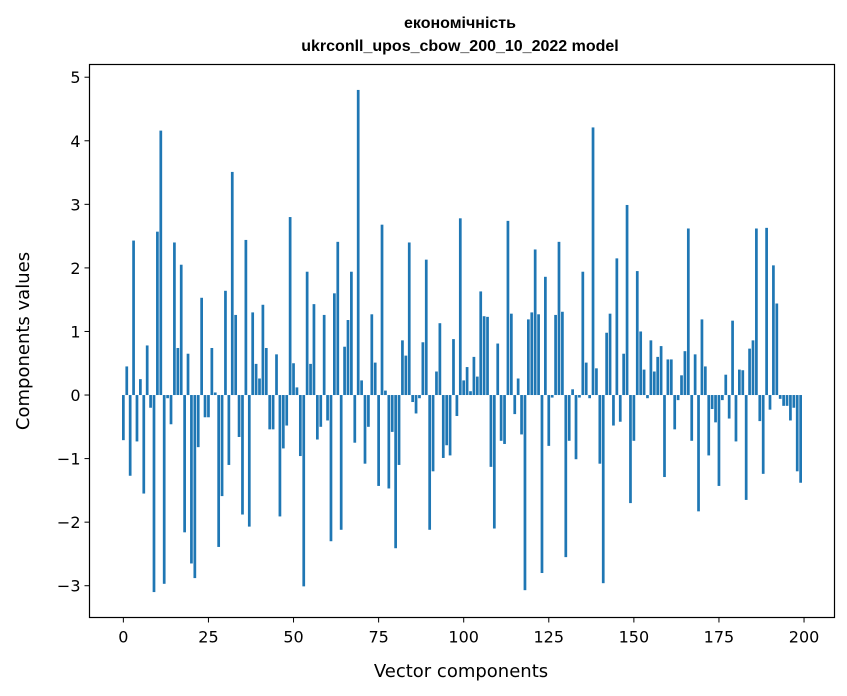  I want to click on chart-title-line-2: ukrconll_upos_cbow_200_10_2022 model, so click(459, 46).